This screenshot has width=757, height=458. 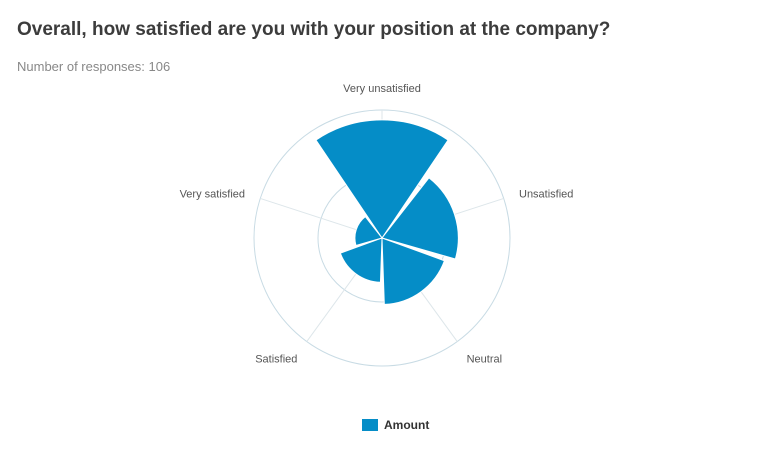 I want to click on category-label-neutral: Neutral, so click(x=484, y=360).